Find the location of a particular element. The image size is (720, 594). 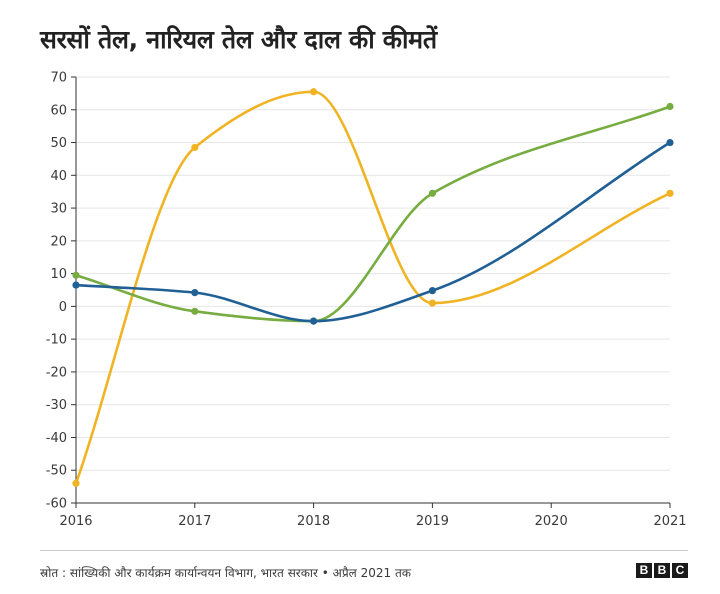

y-tick-label: -60 is located at coordinates (56, 504).